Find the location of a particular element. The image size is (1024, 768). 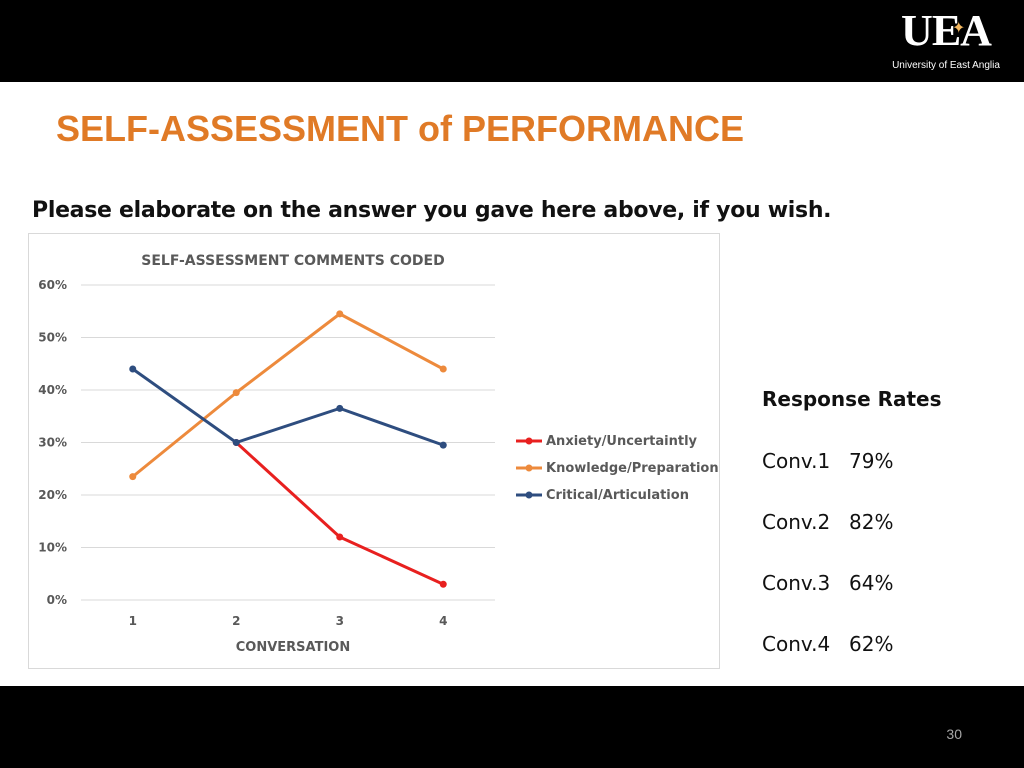

y-tick-label: 30% is located at coordinates (52, 443).